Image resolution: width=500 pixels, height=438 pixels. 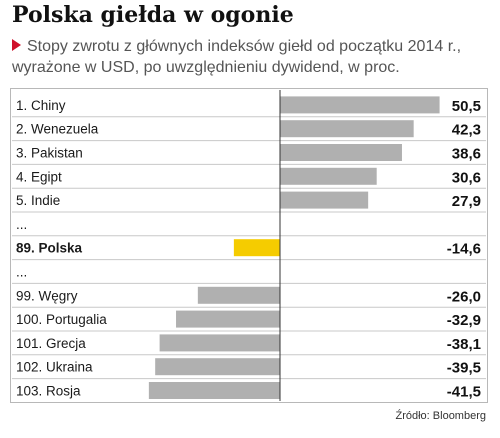 What do you see at coordinates (153, 15) in the screenshot?
I see `chart-title: Polska giełda w ogonie` at bounding box center [153, 15].